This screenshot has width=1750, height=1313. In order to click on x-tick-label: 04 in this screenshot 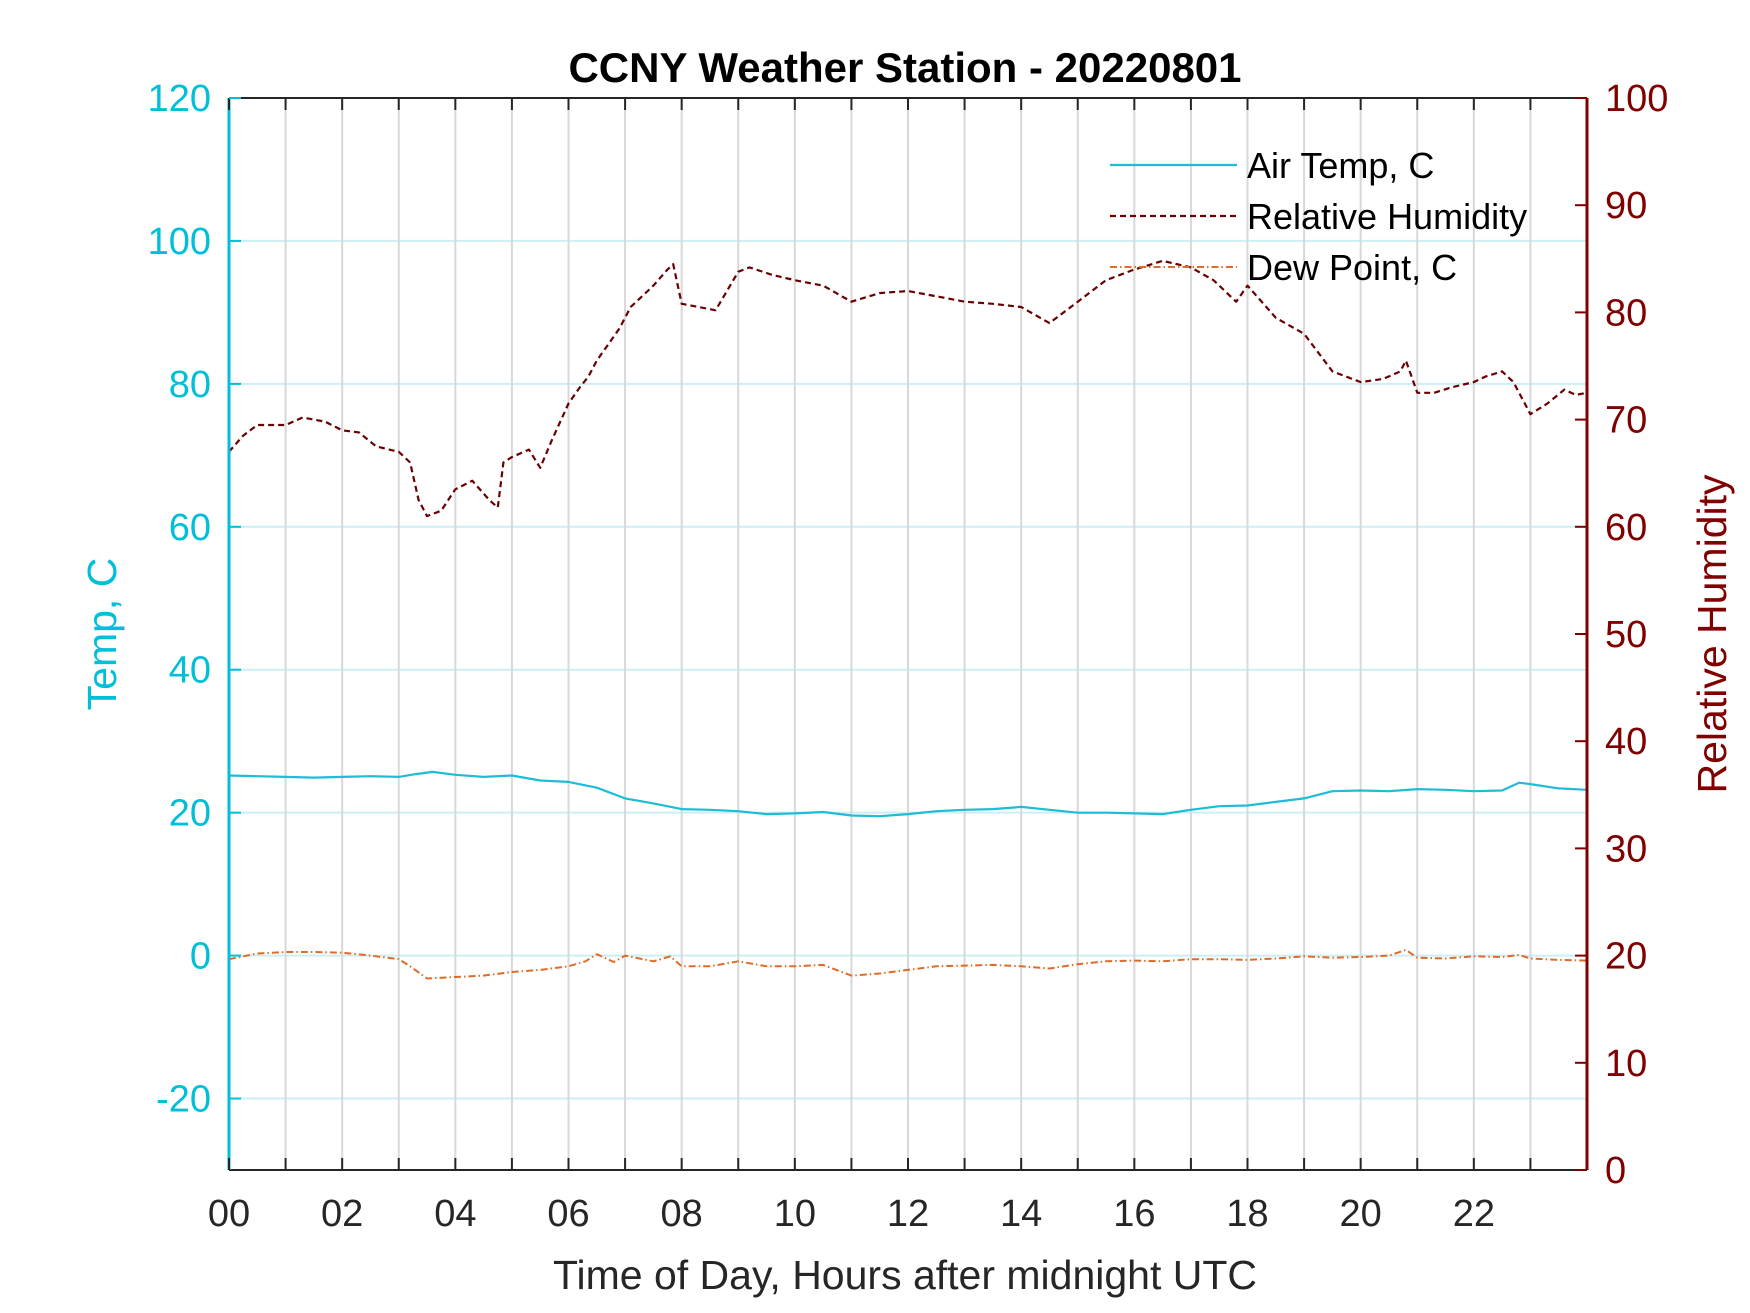, I will do `click(455, 1214)`.